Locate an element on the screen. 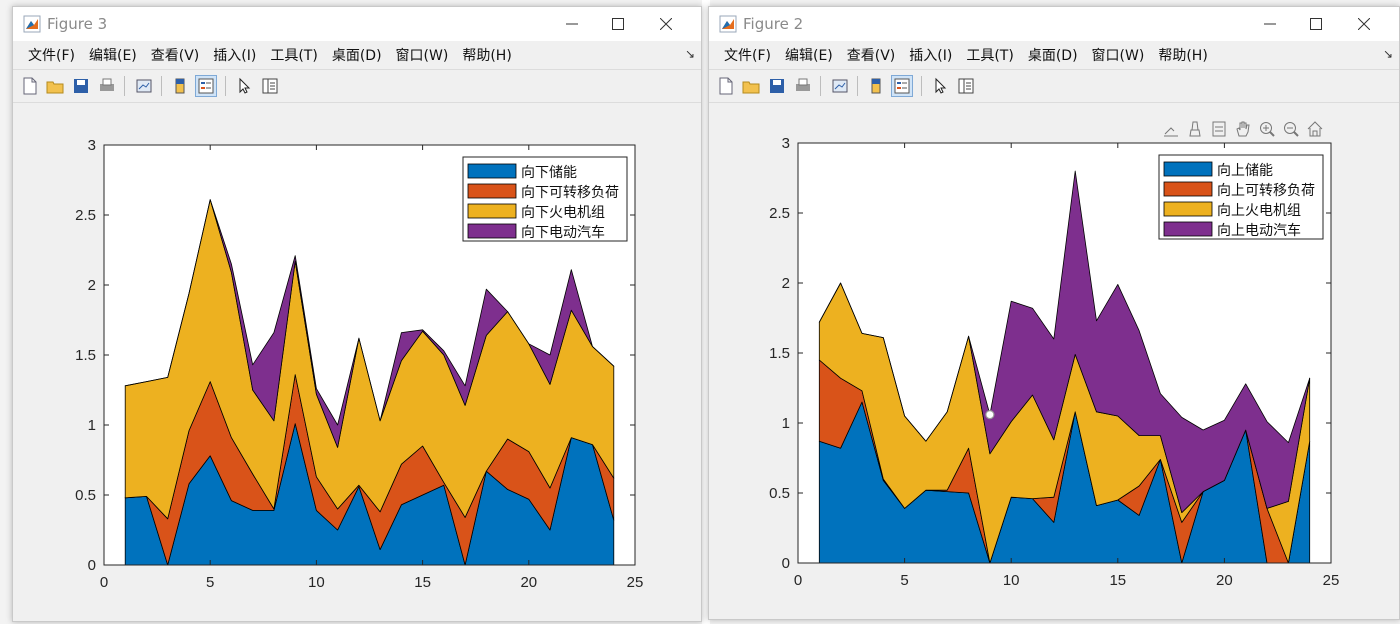  minimize-icon is located at coordinates (1270, 24).